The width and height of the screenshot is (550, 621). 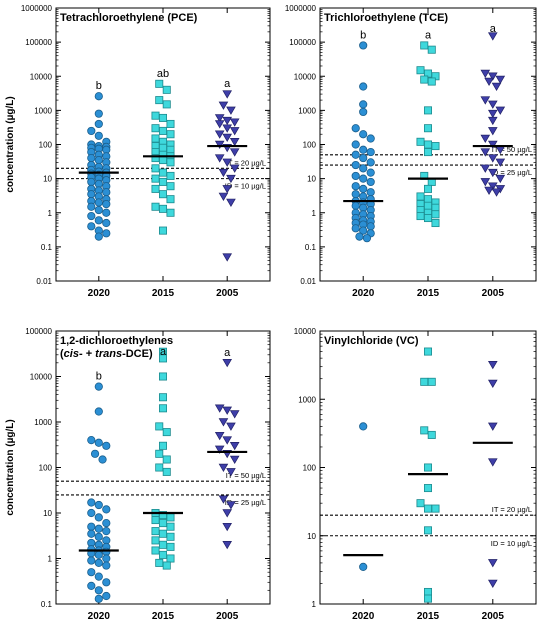 I want to click on y-axis-label: concentration (µg/L), so click(x=10, y=467).